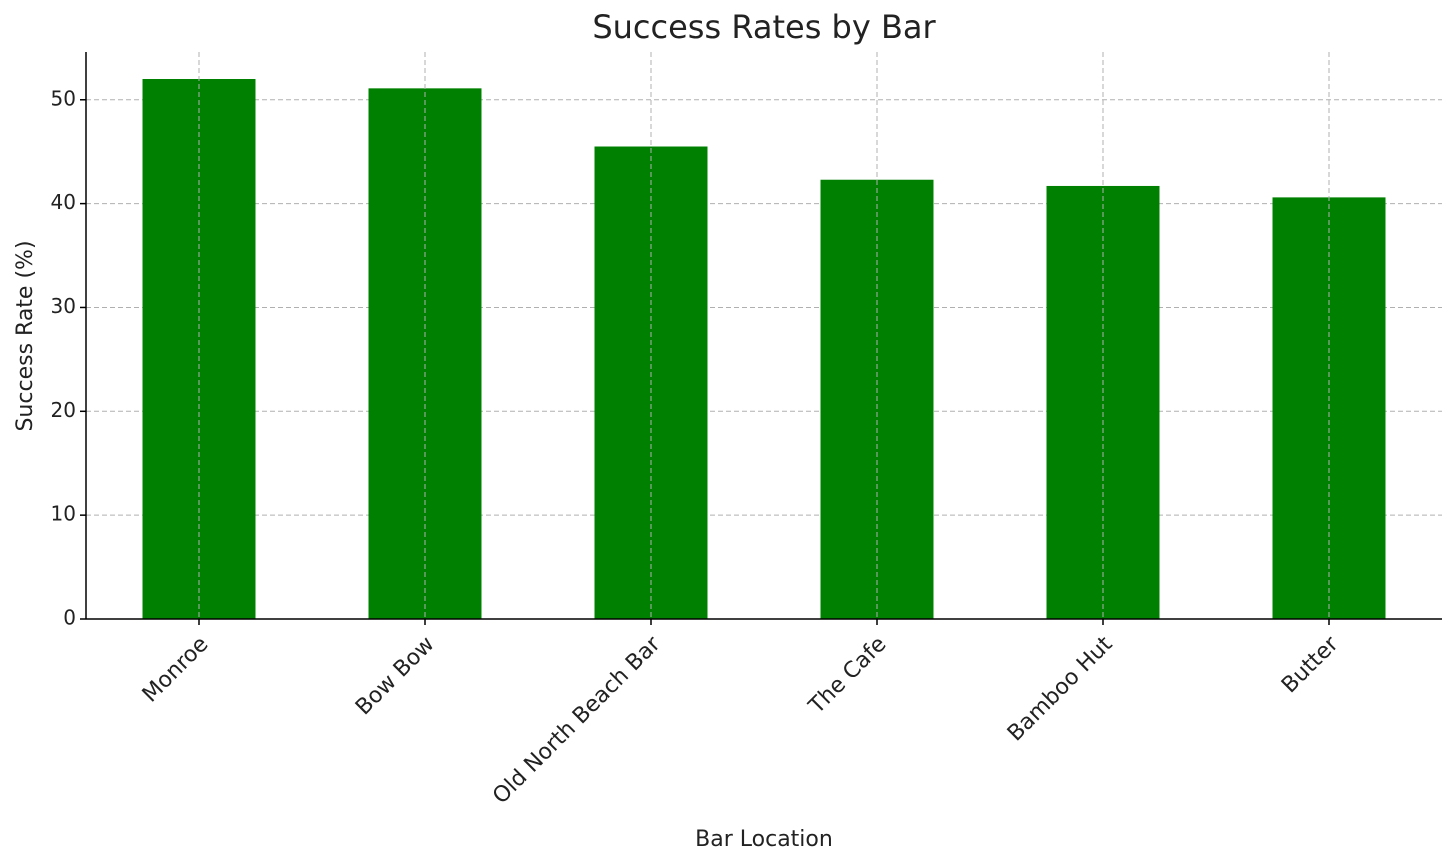  I want to click on y-tick-label: 0, so click(69, 618).